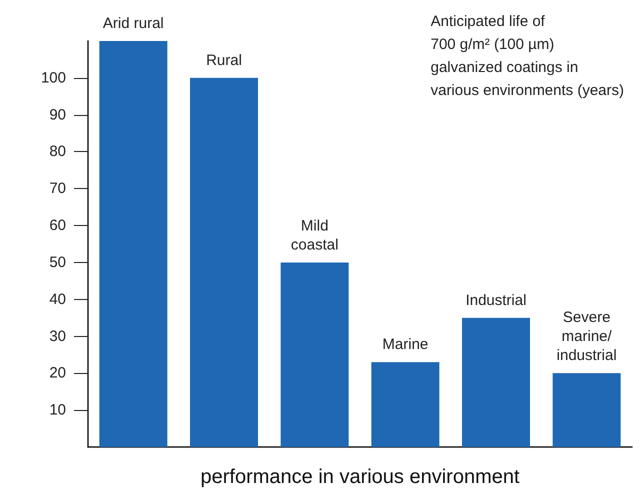 Image resolution: width=640 pixels, height=492 pixels. I want to click on x-tick-label: Severe marine/ industrial, so click(586, 336).